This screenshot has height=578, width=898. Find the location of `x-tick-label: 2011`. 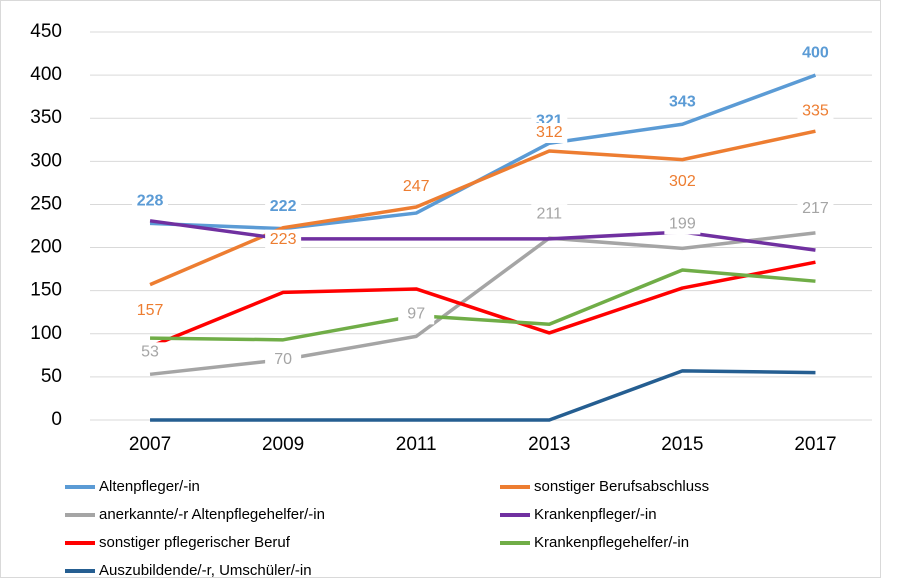

x-tick-label: 2011 is located at coordinates (416, 444).